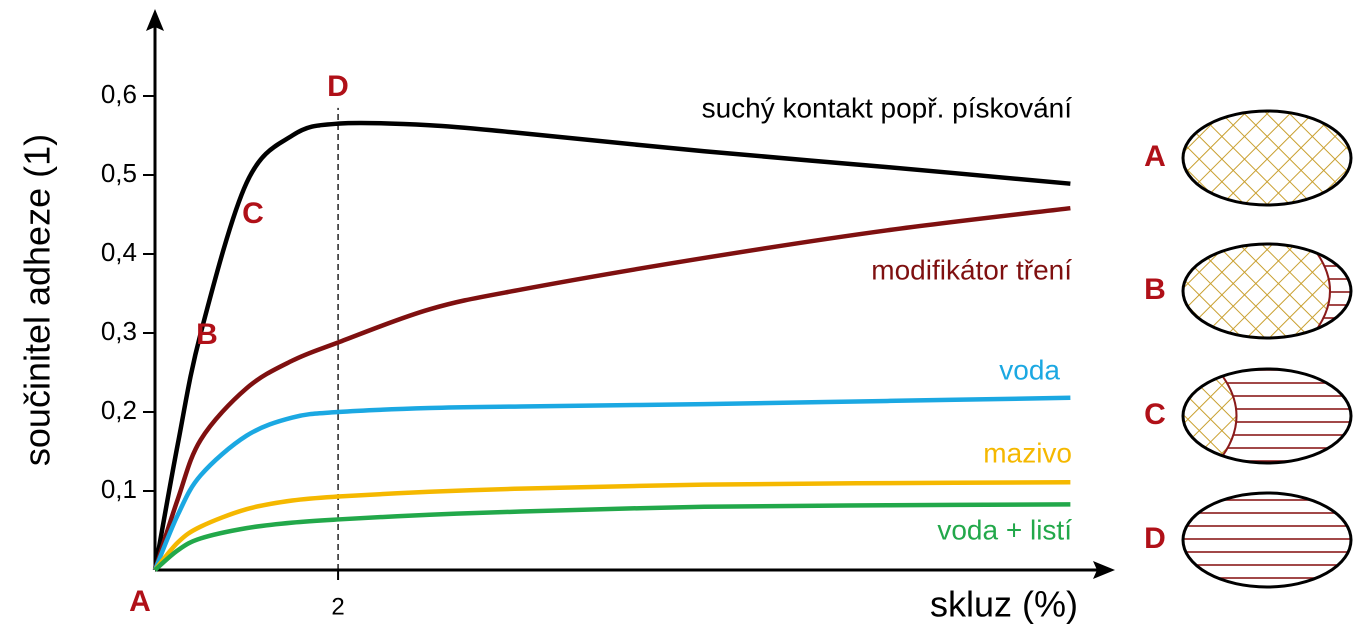  I want to click on series-label: voda, so click(1029, 369).